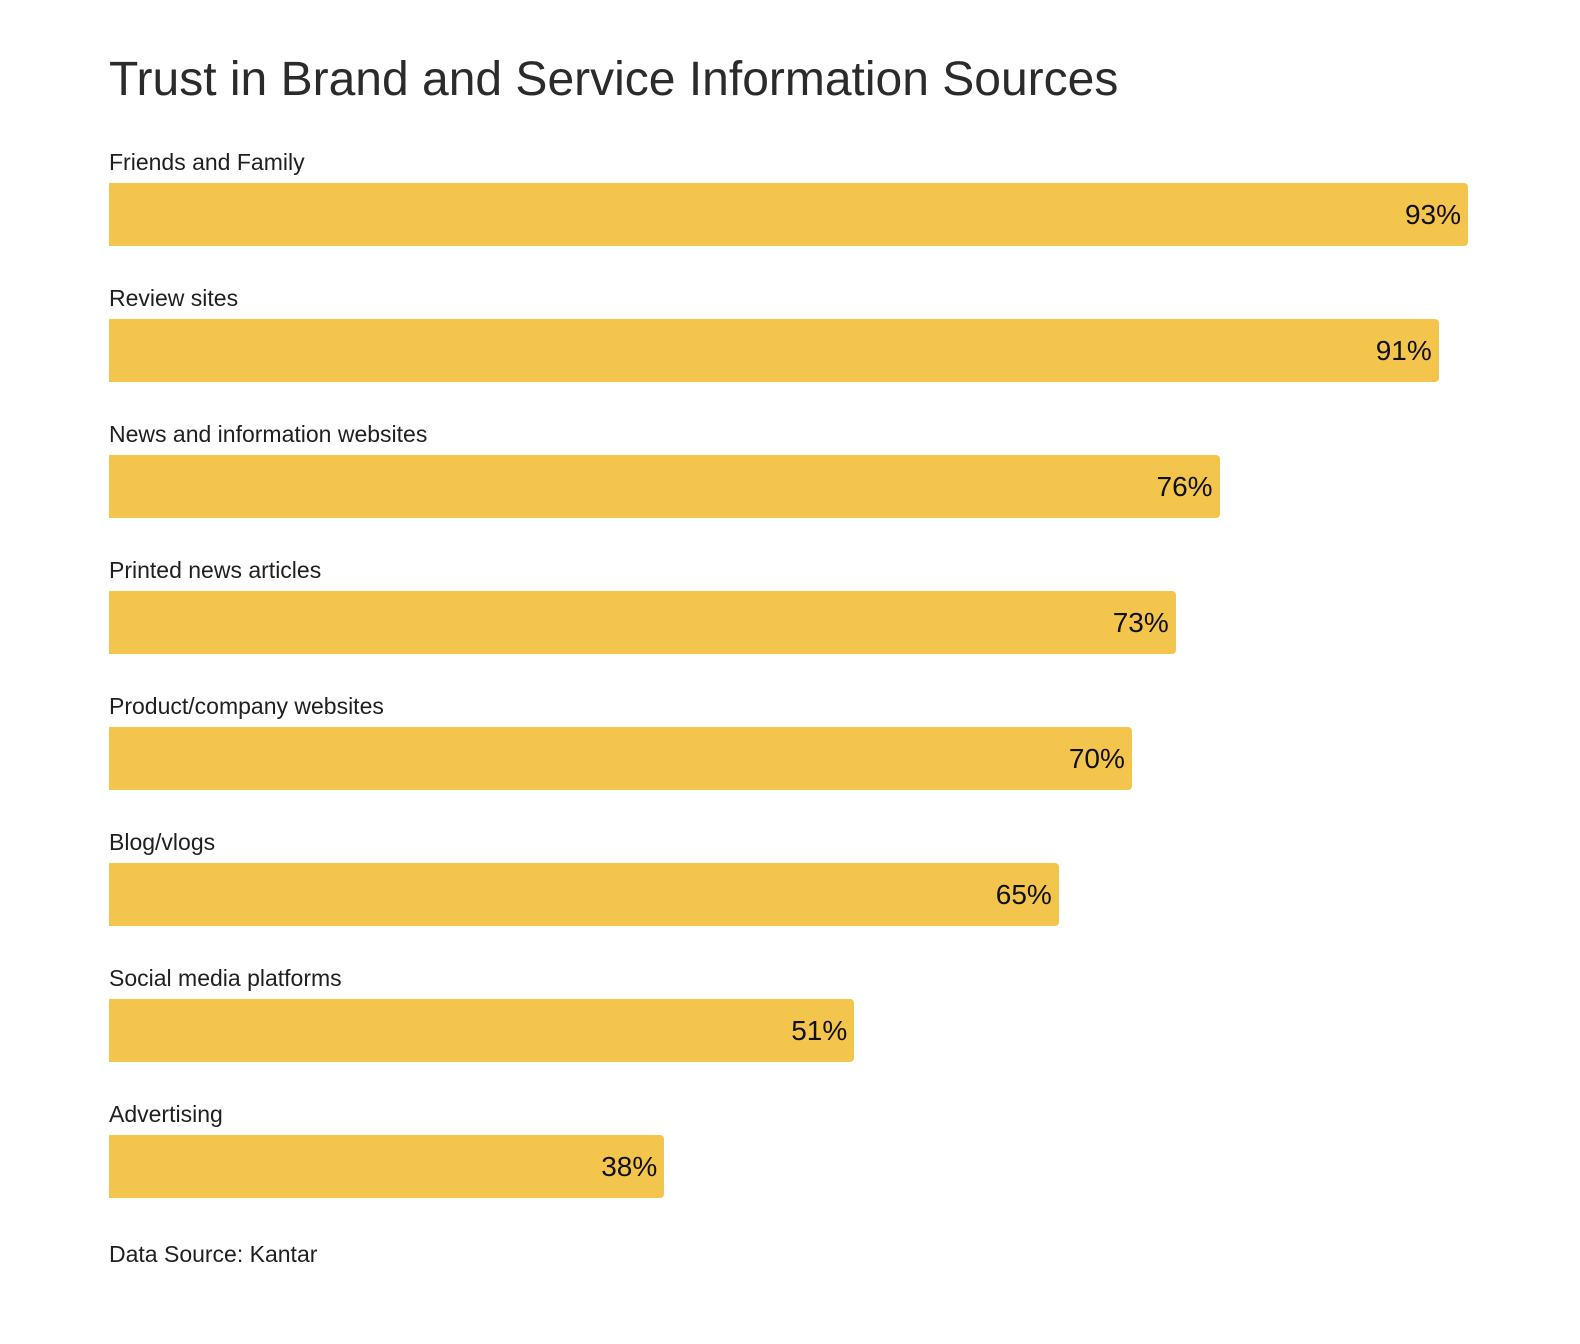  What do you see at coordinates (1184, 486) in the screenshot?
I see `bar-value-label: 76%` at bounding box center [1184, 486].